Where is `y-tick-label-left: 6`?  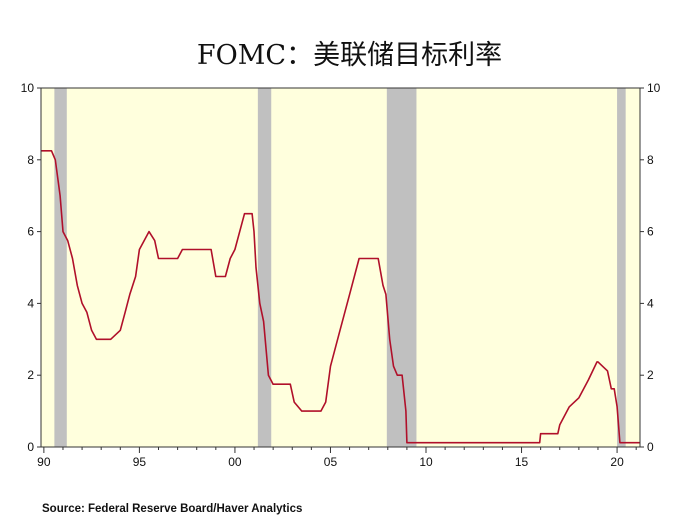 y-tick-label-left: 6 is located at coordinates (30, 232).